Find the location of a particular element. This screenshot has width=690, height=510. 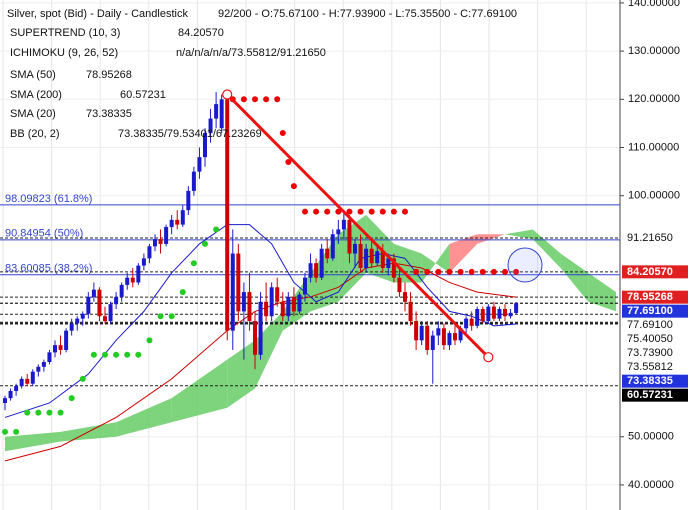

info-label: SUPERTREND (10, 3) is located at coordinates (65, 33).